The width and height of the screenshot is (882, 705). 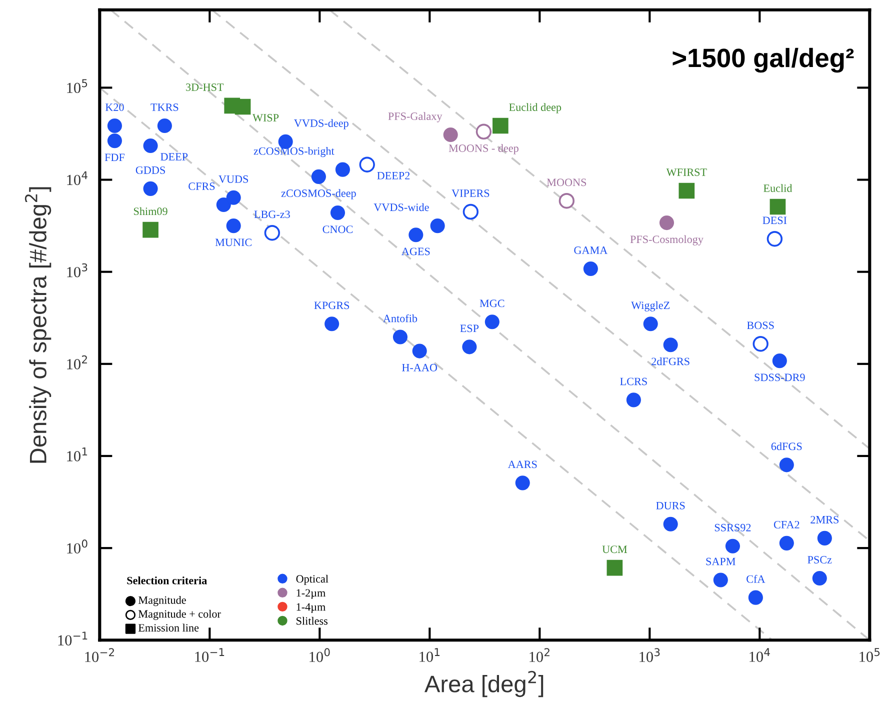 I want to click on x-tick-label: 10$^{4}$, so click(x=760, y=655).